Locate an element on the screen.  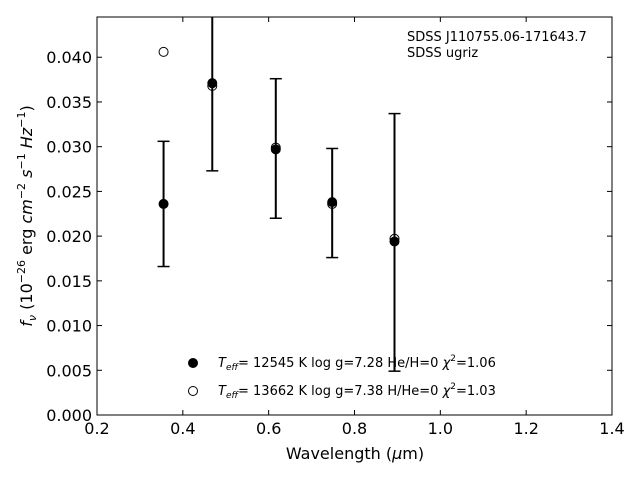
y-tick-label: 0.025 is located at coordinates (69, 191).